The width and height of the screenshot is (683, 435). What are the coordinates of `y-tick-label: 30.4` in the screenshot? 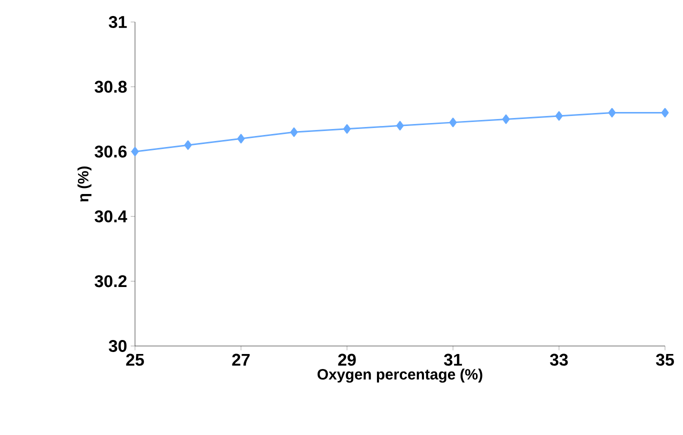 It's located at (111, 216).